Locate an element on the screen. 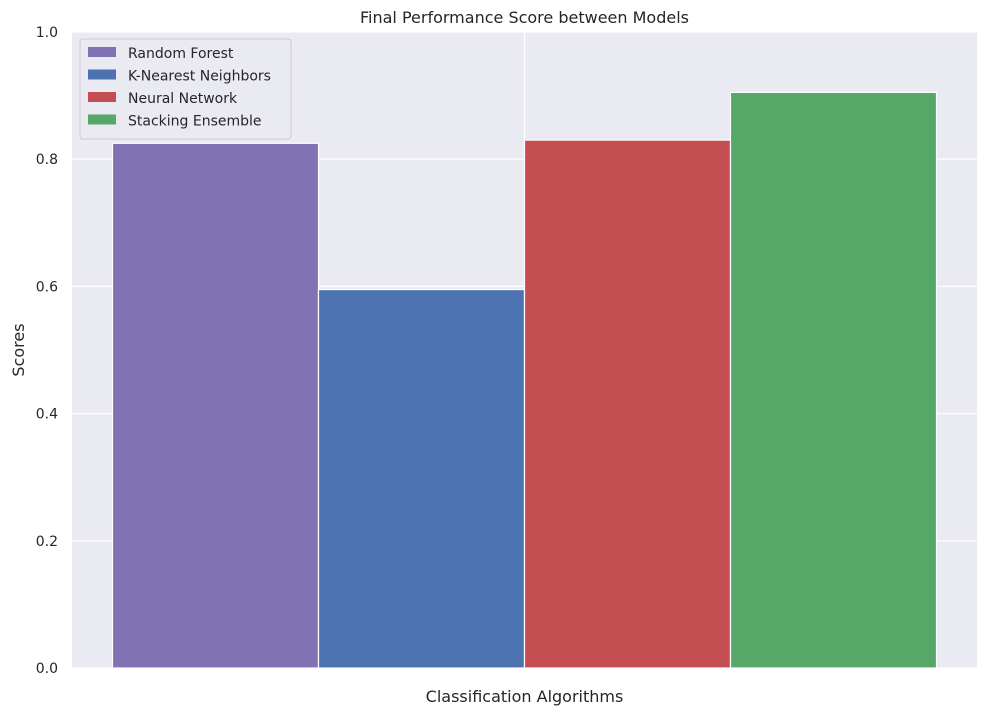  y-tick-label: 0.0 is located at coordinates (47, 669).